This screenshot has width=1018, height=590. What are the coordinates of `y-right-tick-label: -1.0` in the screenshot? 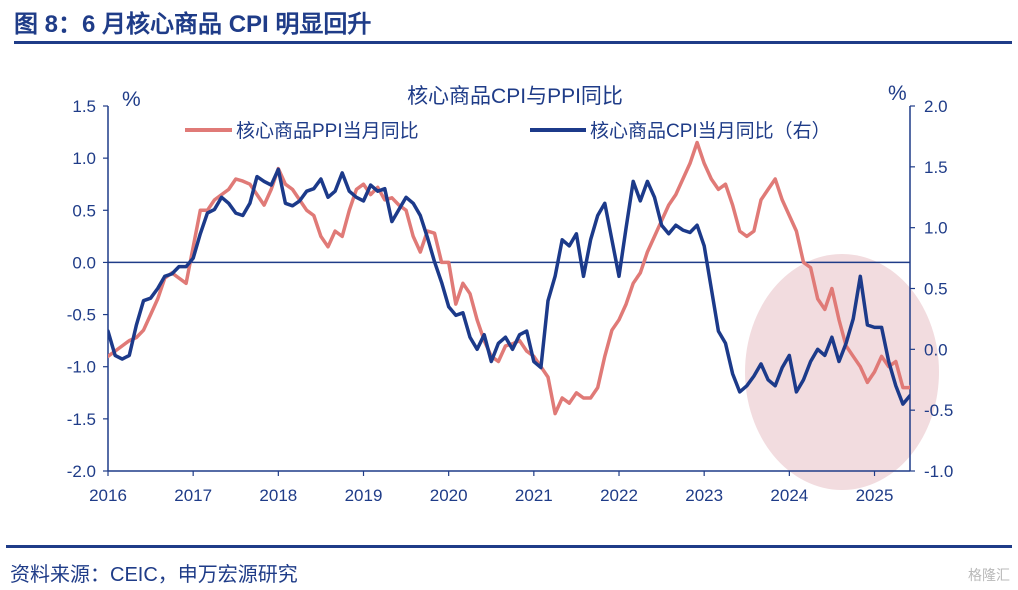 It's located at (938, 471).